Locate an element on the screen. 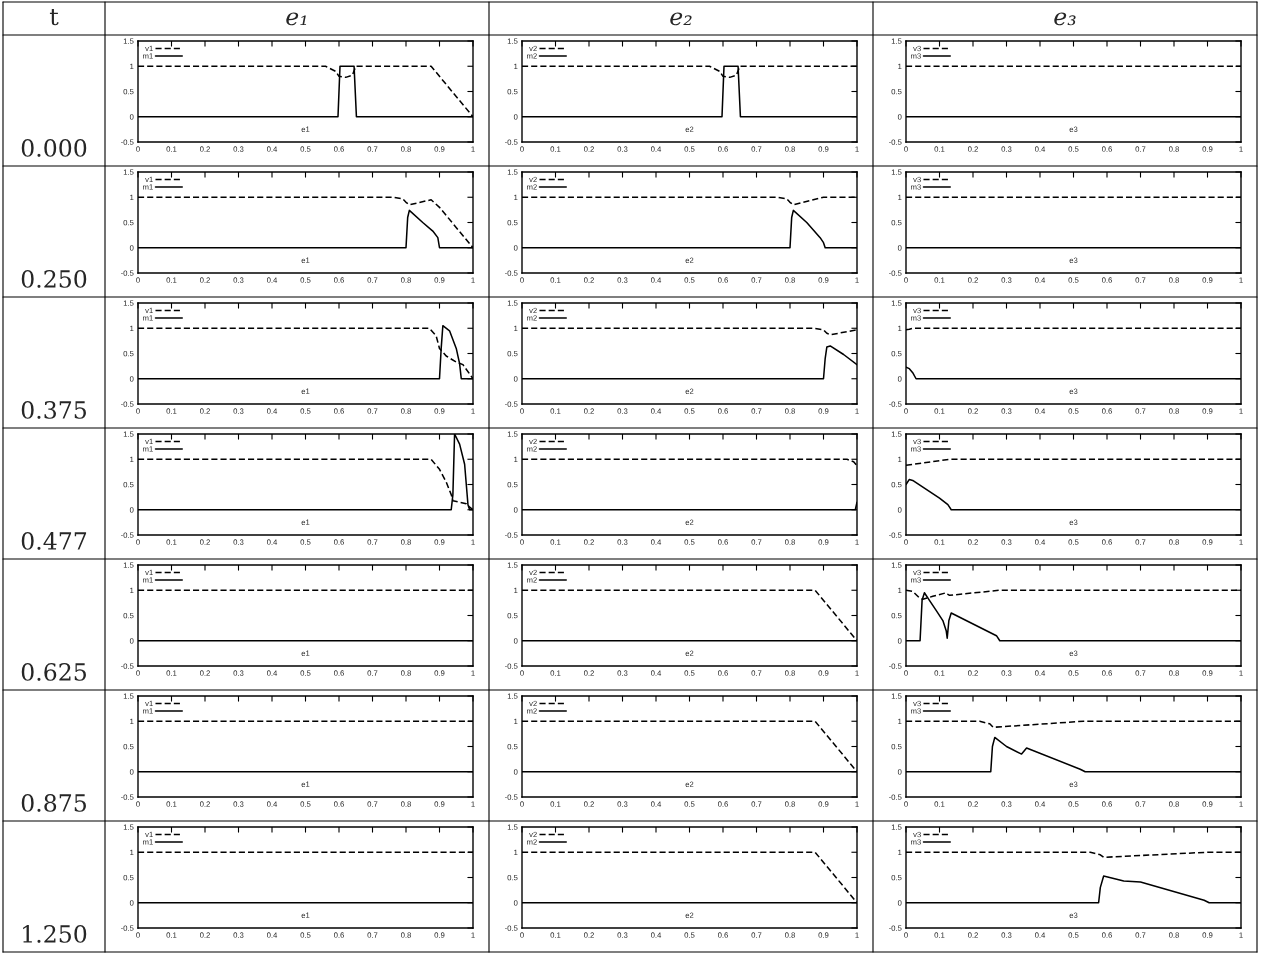 This screenshot has height=956, width=1266. text: 0.625 is located at coordinates (53, 671).